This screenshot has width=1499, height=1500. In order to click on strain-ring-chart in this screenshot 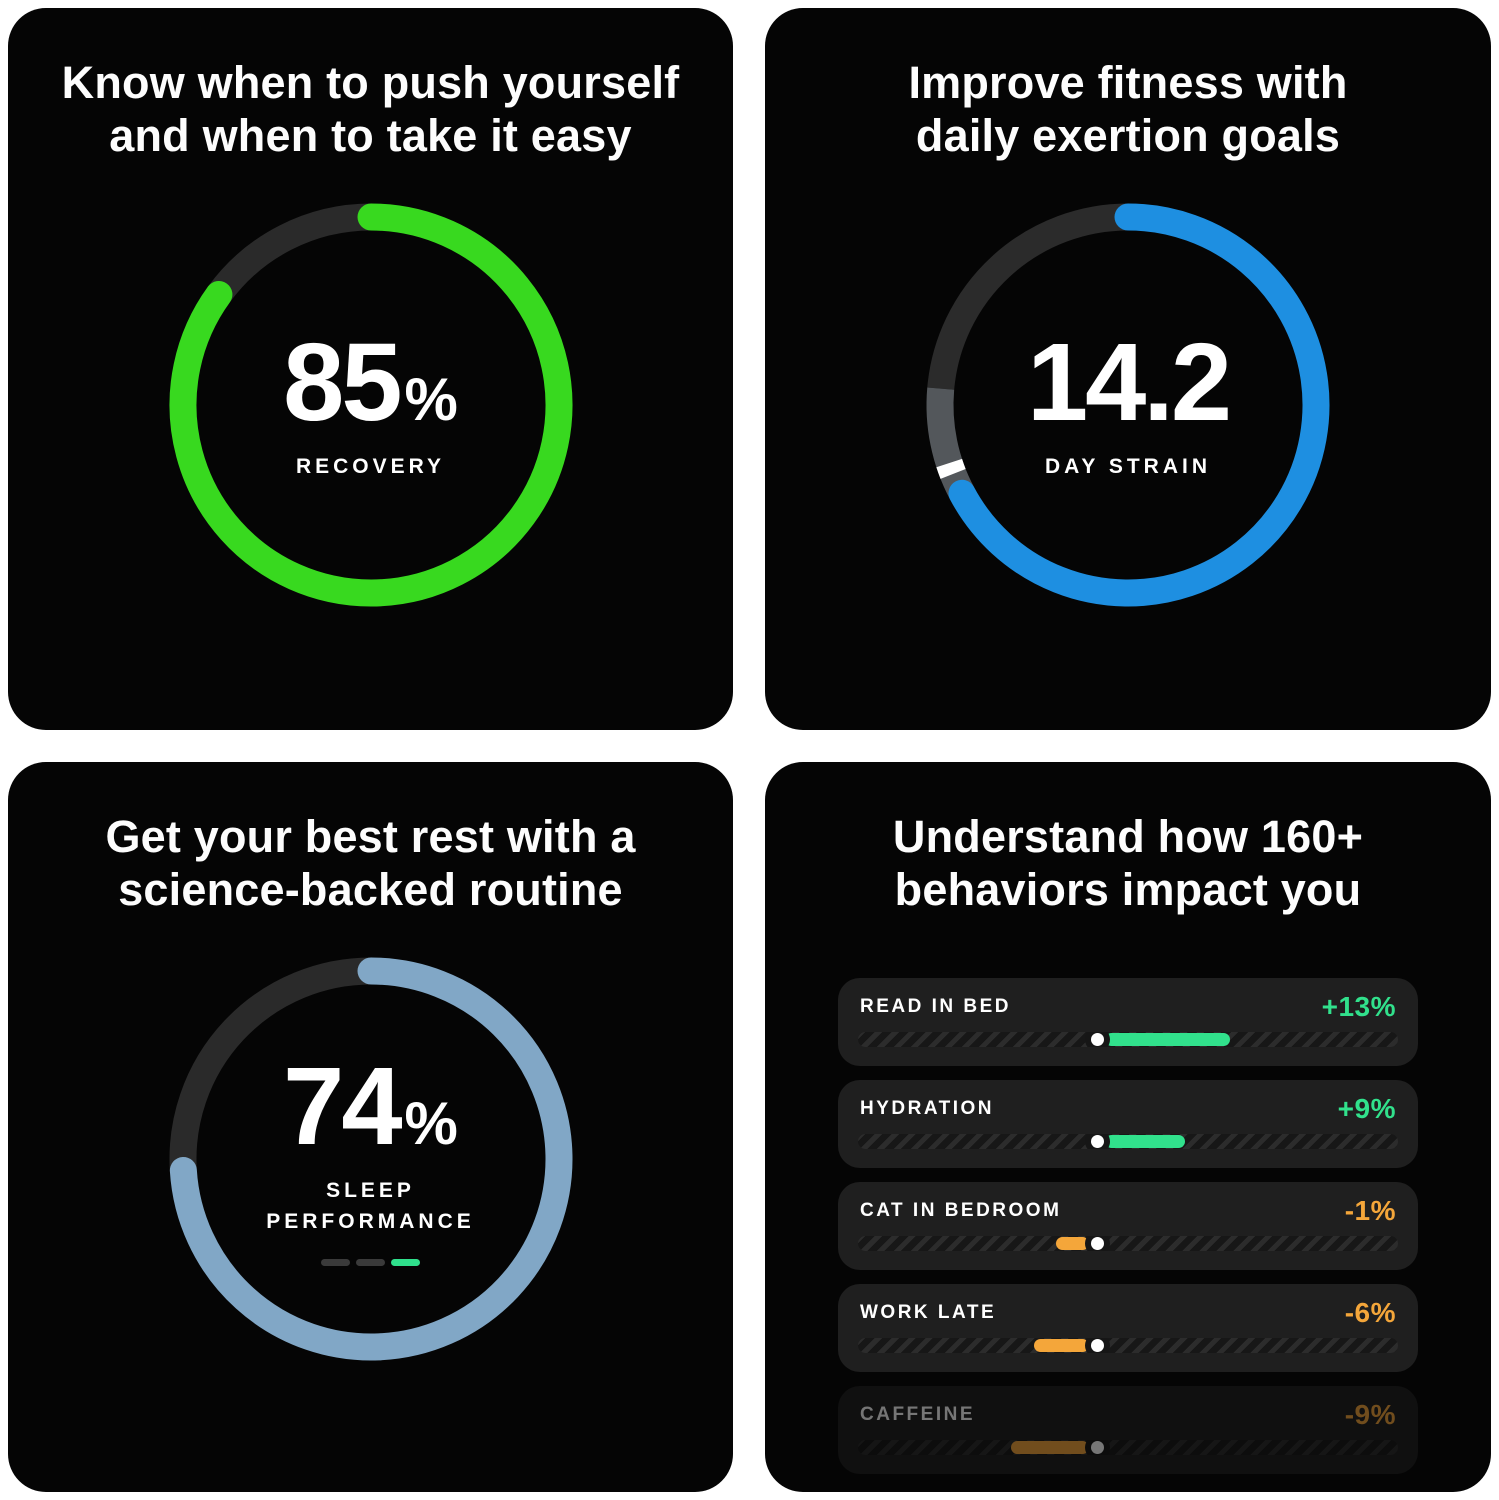, I will do `click(1128, 405)`.